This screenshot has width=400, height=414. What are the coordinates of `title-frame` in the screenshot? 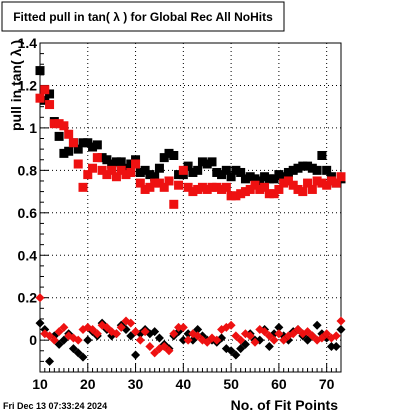 It's located at (143, 16).